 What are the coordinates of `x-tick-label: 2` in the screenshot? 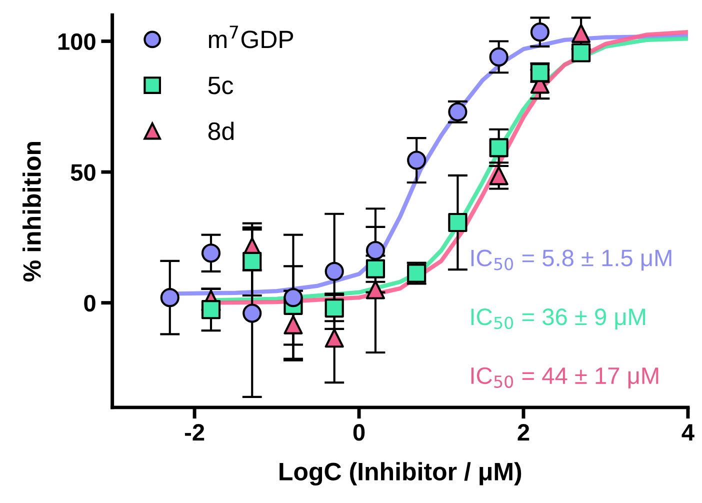 It's located at (524, 432).